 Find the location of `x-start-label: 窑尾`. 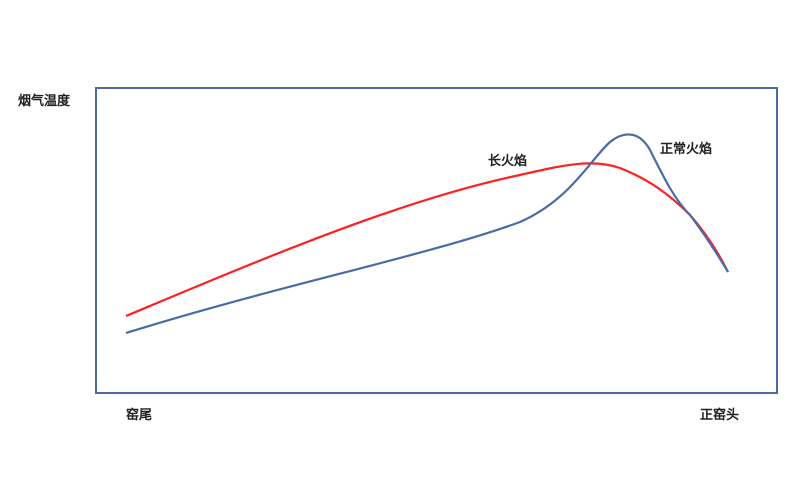

x-start-label: 窑尾 is located at coordinates (139, 415).